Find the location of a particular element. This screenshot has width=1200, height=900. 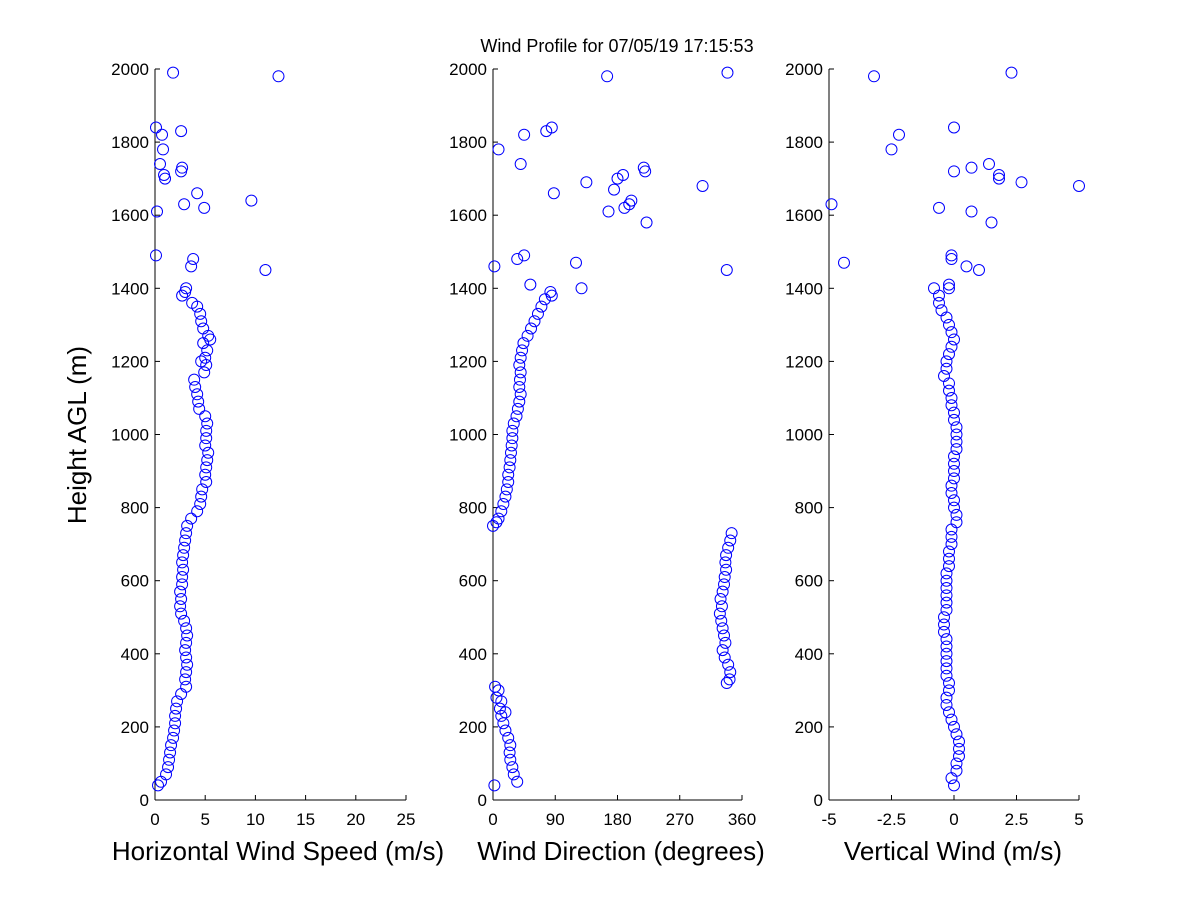

direction-xtick-label: 270 is located at coordinates (680, 819).